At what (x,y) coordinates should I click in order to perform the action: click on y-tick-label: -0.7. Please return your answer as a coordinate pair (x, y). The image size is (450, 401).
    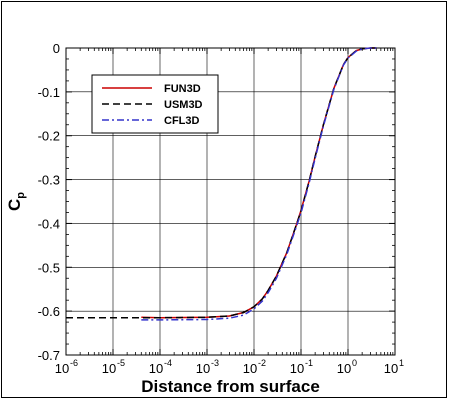
    Looking at the image, I should click on (49, 355).